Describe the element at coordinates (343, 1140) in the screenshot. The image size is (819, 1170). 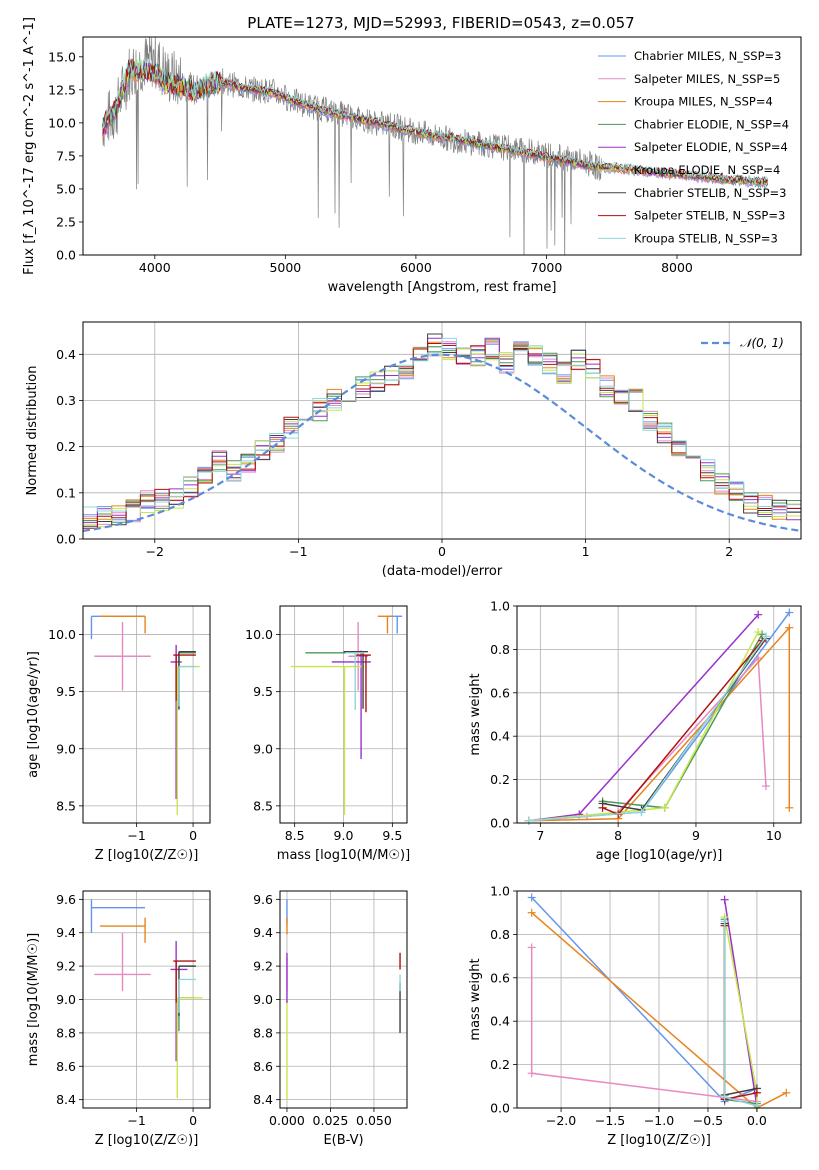
I see `x-axis-label: E(B-V)` at that location.